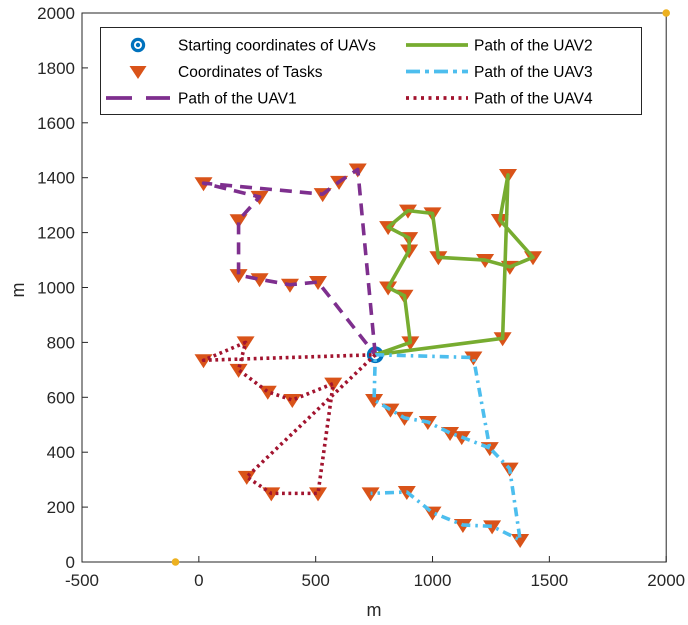 The image size is (688, 625). What do you see at coordinates (56, 68) in the screenshot?
I see `y-tick-label: 1800` at bounding box center [56, 68].